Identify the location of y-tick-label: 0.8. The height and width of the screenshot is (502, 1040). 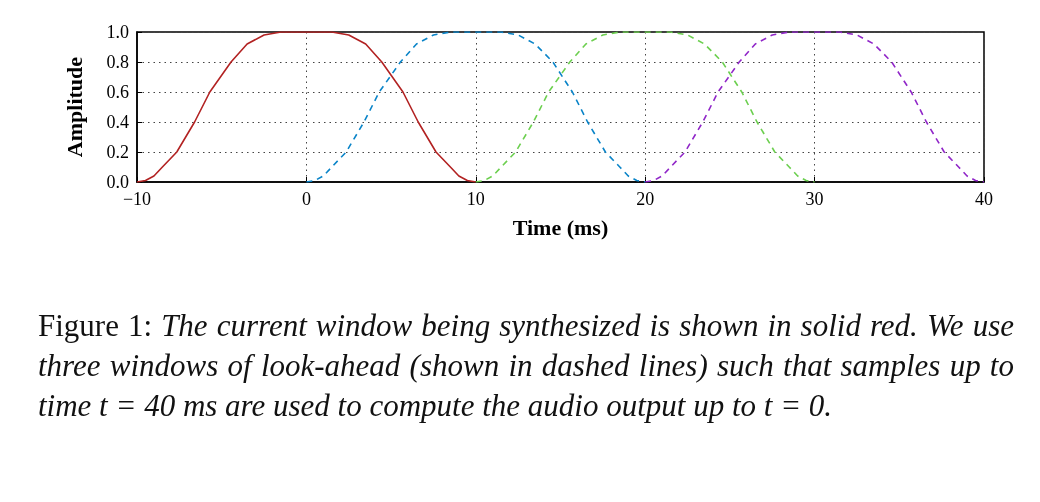
(117, 62).